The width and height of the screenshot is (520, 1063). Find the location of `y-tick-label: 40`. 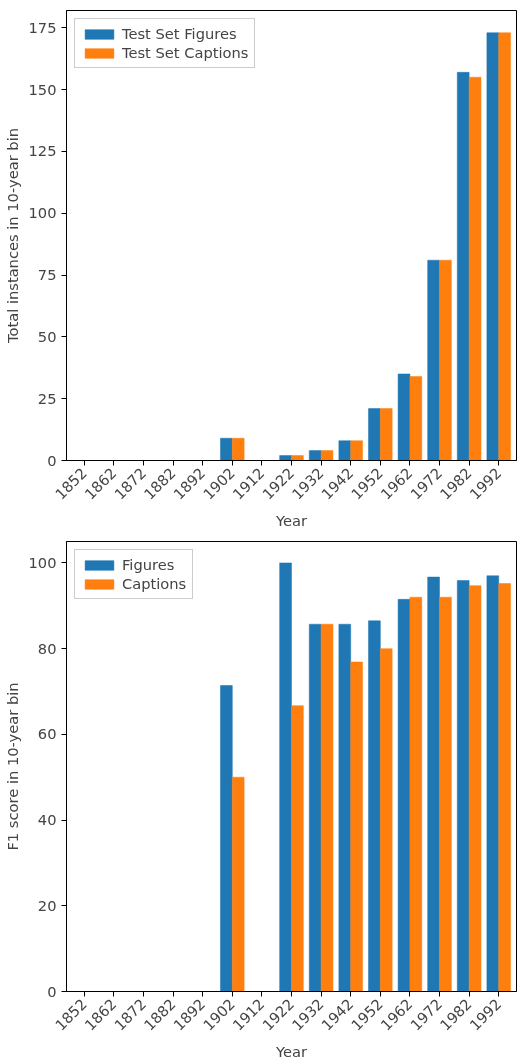

y-tick-label: 40 is located at coordinates (47, 820).